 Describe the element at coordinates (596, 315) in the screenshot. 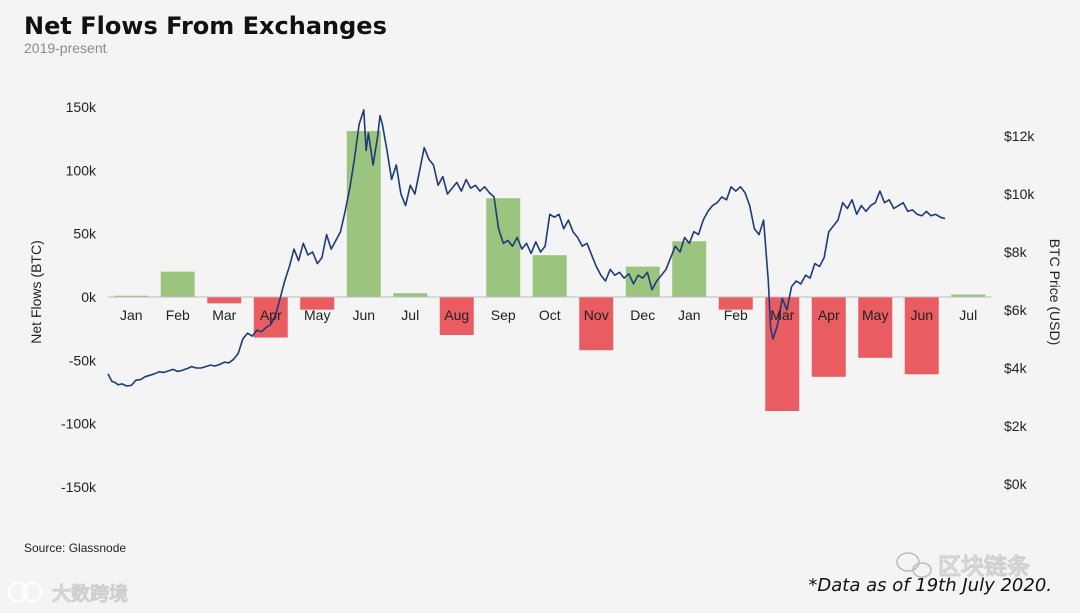

I see `month-label-10: Nov` at that location.